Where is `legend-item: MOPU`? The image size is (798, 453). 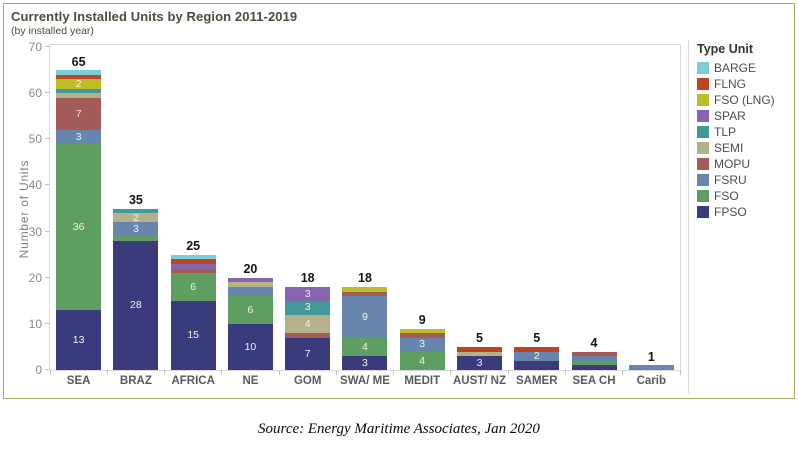 legend-item: MOPU is located at coordinates (744, 164).